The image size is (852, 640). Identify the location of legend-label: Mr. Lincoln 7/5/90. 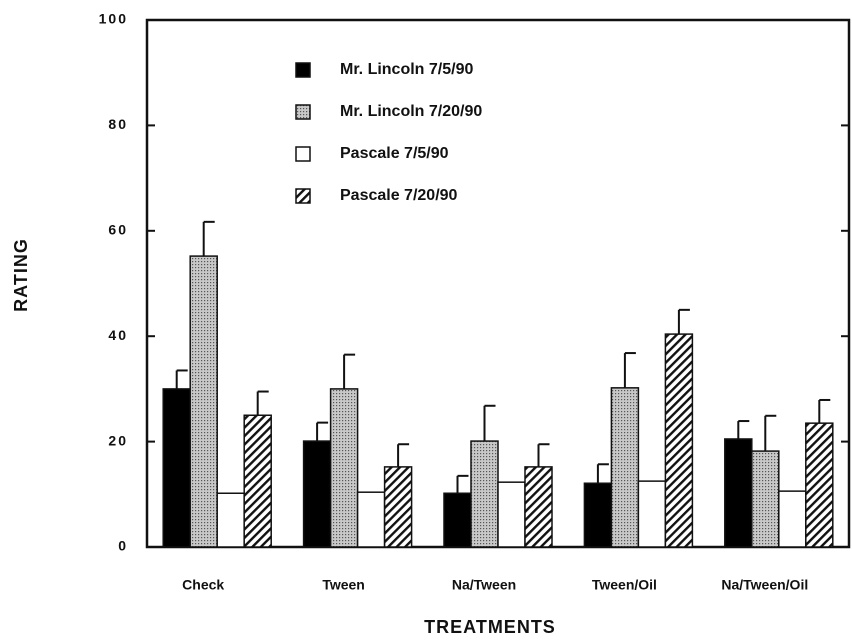
(406, 69).